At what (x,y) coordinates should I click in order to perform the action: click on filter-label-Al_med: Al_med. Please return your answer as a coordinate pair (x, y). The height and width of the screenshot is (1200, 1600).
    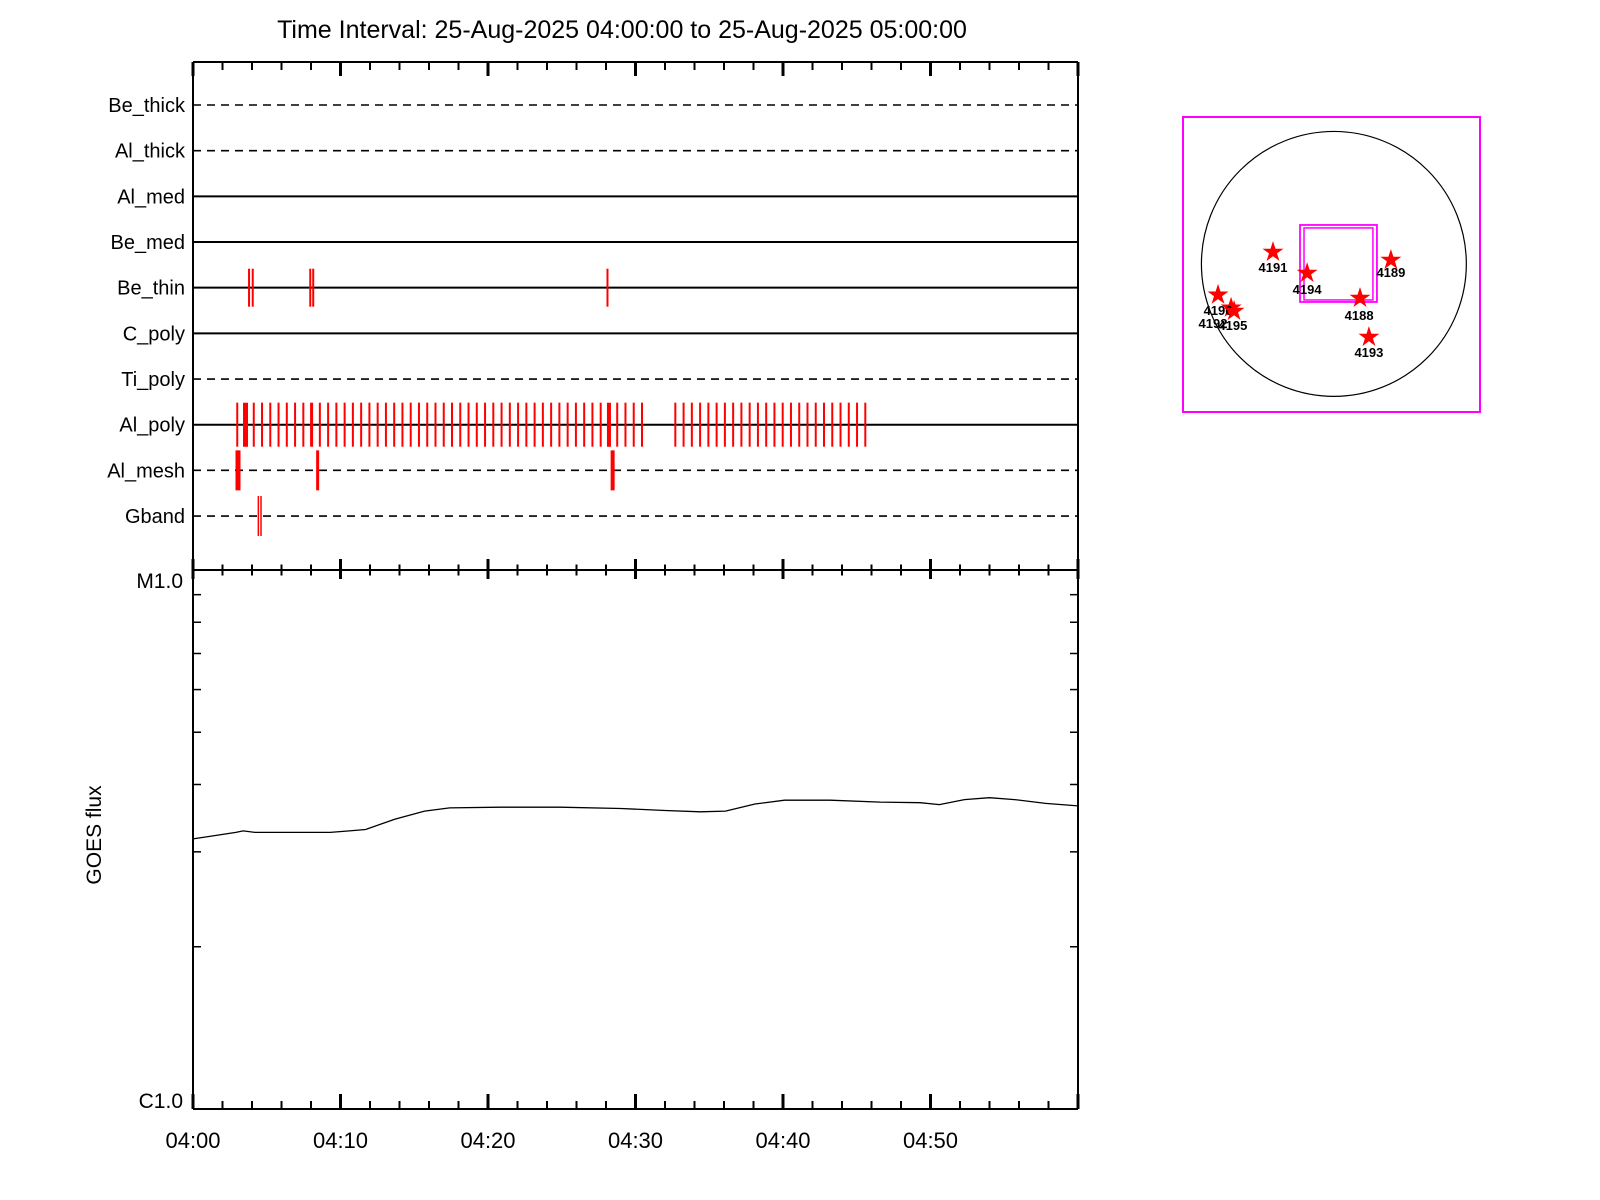
    Looking at the image, I should click on (151, 197).